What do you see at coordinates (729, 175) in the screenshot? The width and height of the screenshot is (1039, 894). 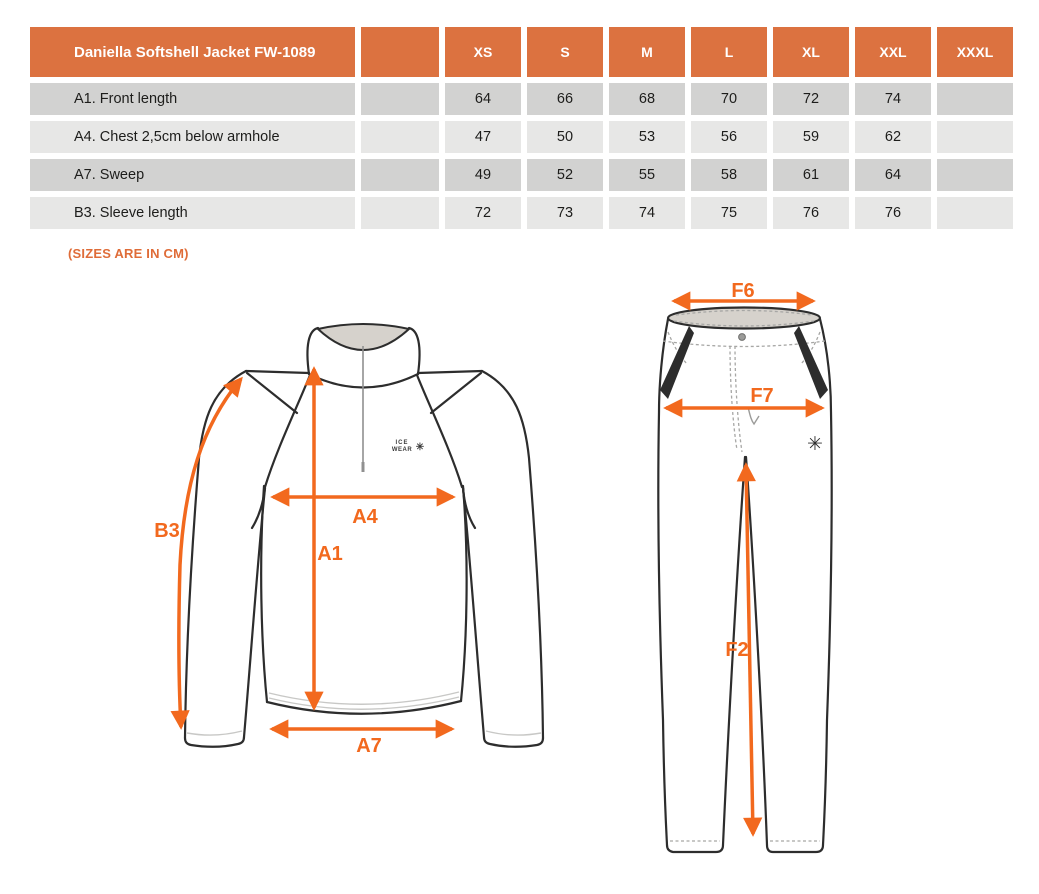 I see `value-cell: 58` at bounding box center [729, 175].